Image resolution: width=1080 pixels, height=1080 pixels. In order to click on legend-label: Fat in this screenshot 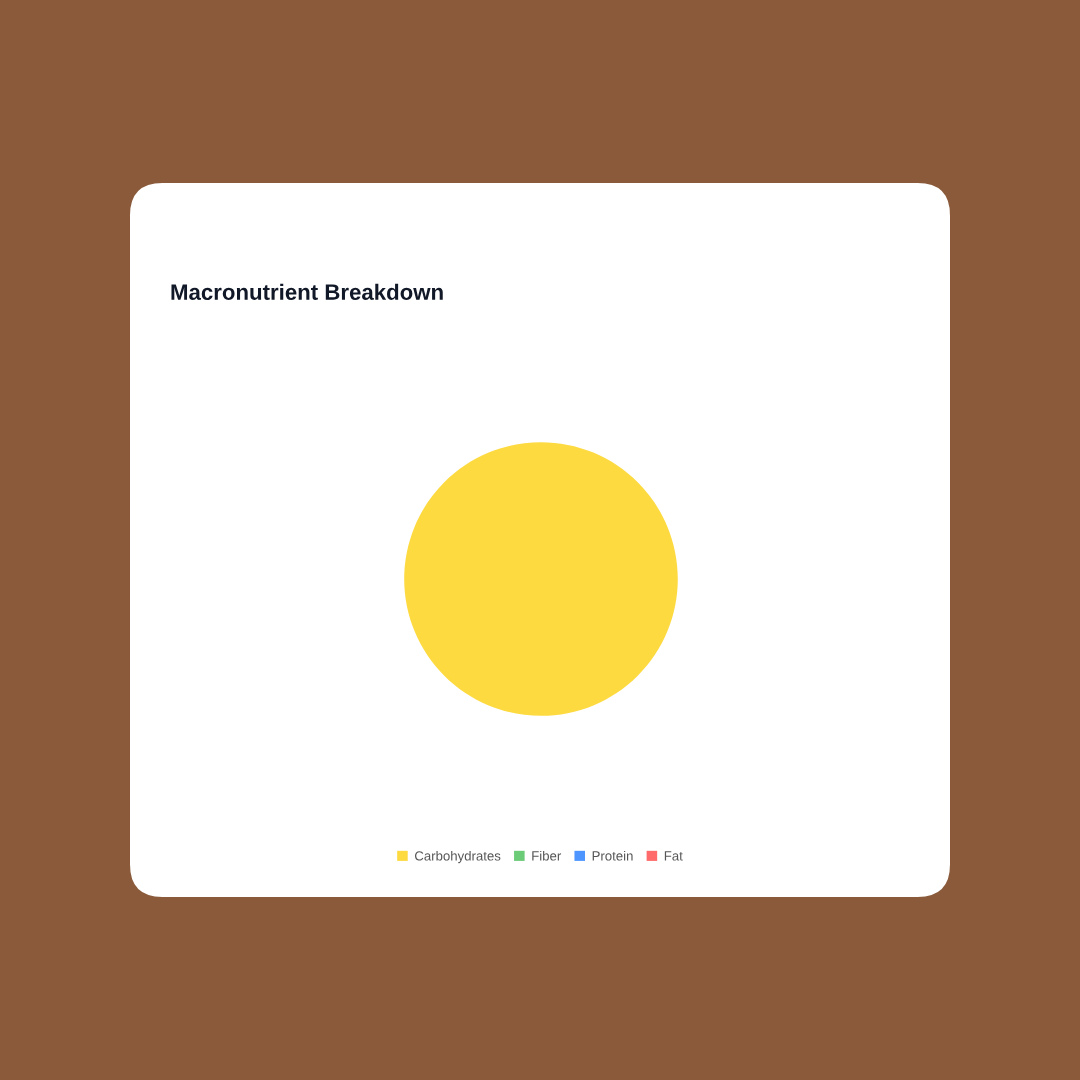, I will do `click(673, 856)`.